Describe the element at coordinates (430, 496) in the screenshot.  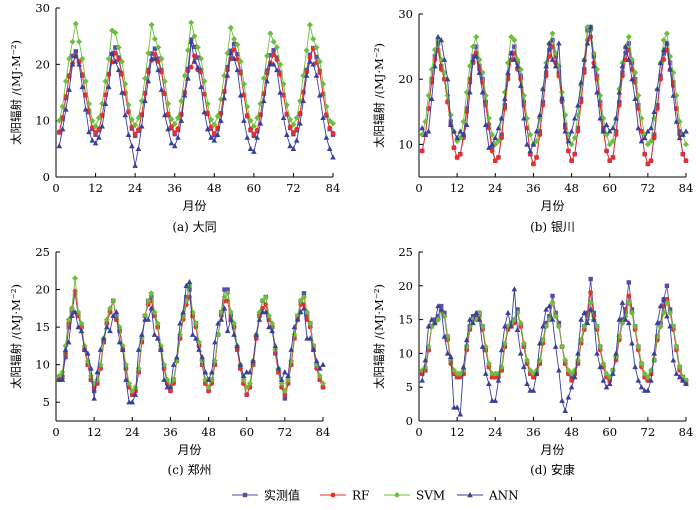
I see `legend-label: SVM` at that location.